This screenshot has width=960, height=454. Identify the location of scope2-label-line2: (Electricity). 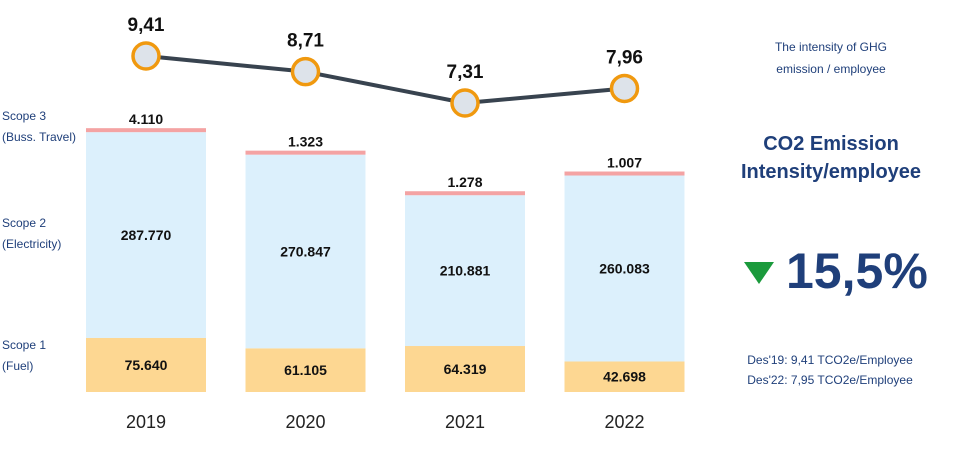
(32, 244).